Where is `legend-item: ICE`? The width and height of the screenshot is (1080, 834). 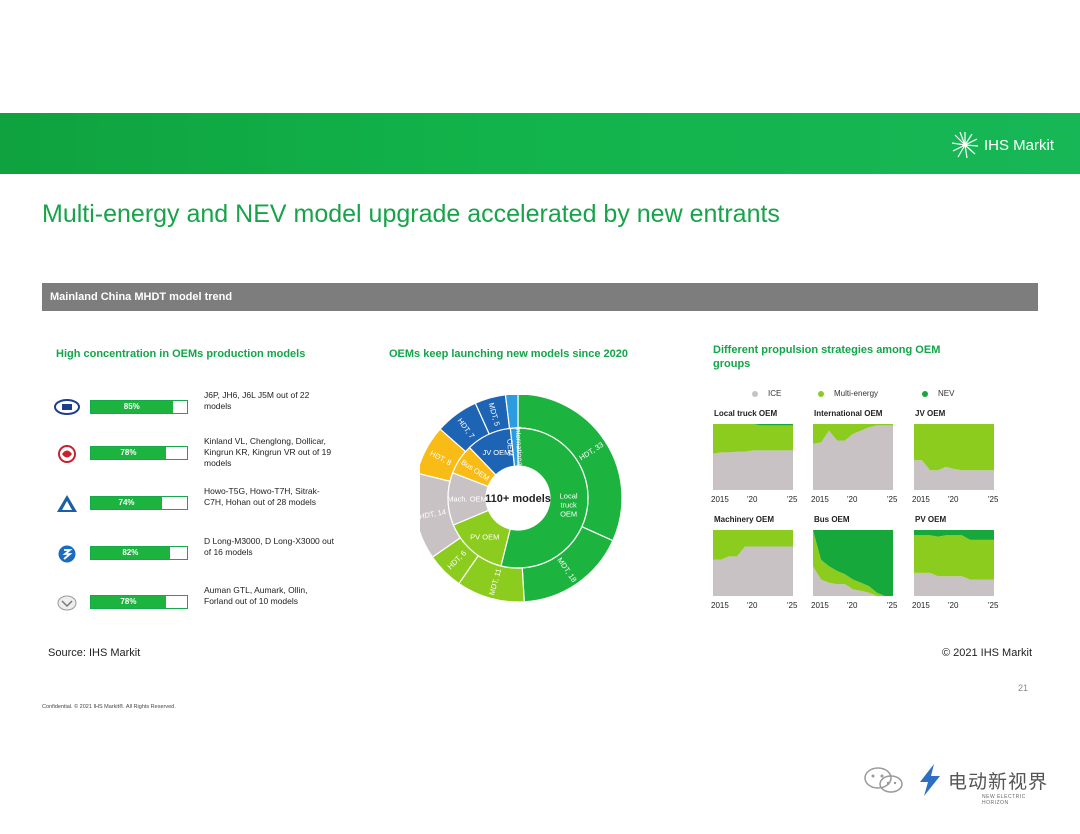 legend-item: ICE is located at coordinates (766, 393).